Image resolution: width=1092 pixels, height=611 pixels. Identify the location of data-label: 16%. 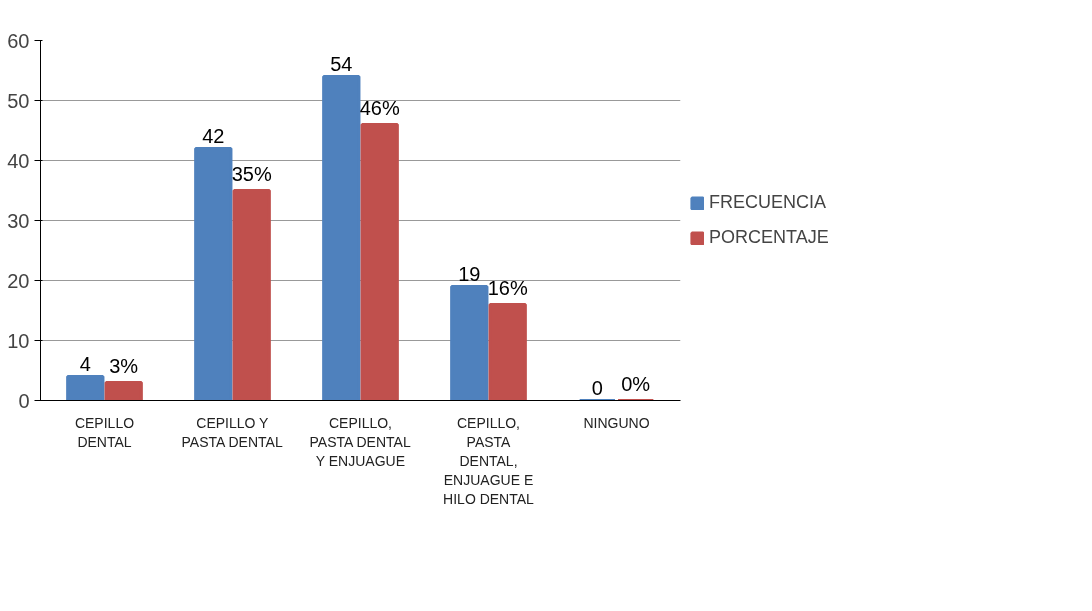
(507, 287).